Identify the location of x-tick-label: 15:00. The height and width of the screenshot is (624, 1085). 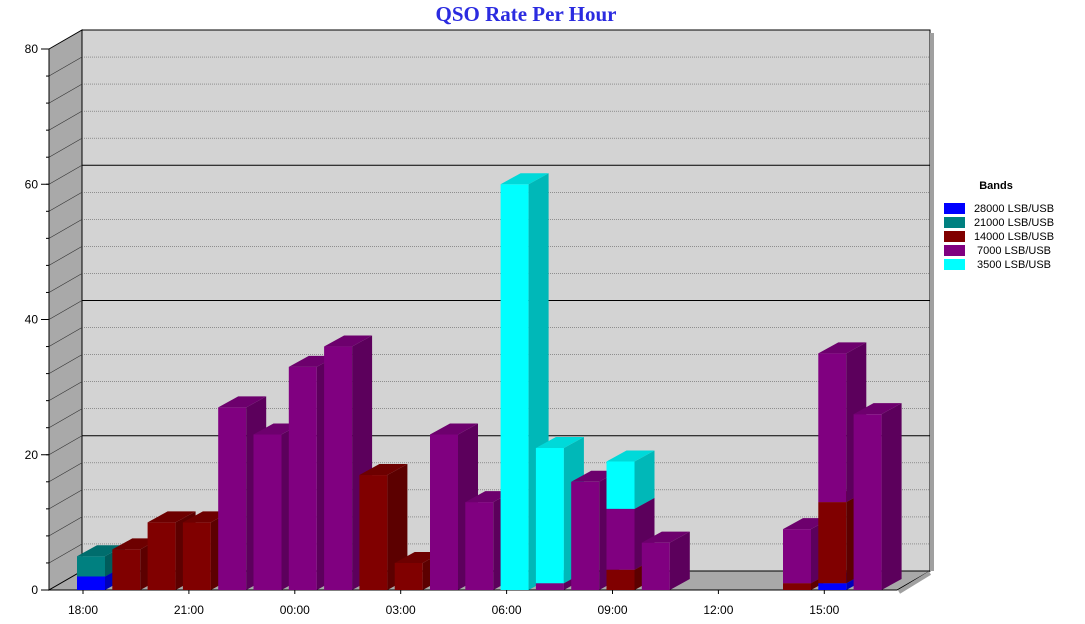
(824, 610).